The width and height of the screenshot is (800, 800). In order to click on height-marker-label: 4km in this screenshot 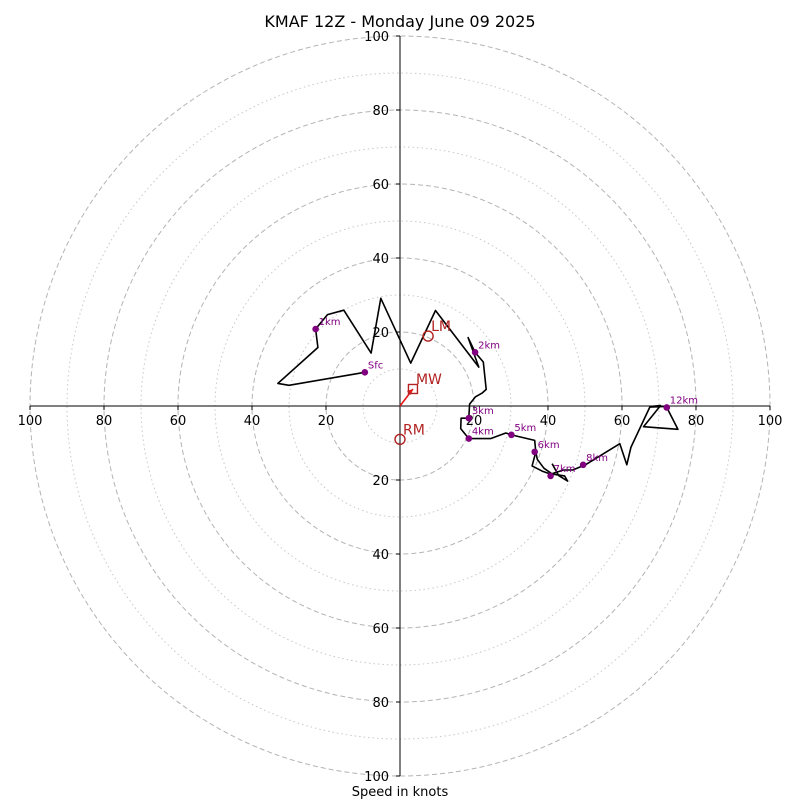, I will do `click(483, 432)`.